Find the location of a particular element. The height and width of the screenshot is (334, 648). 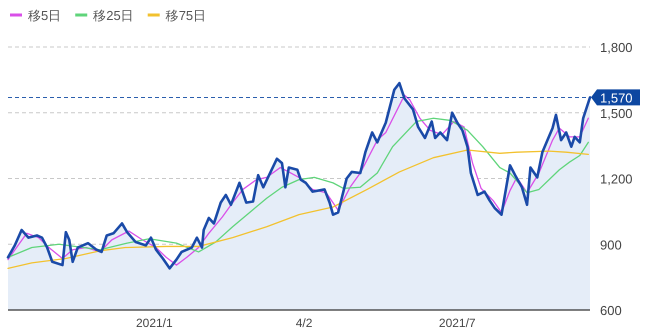

legend-label: 移75日 is located at coordinates (186, 15).